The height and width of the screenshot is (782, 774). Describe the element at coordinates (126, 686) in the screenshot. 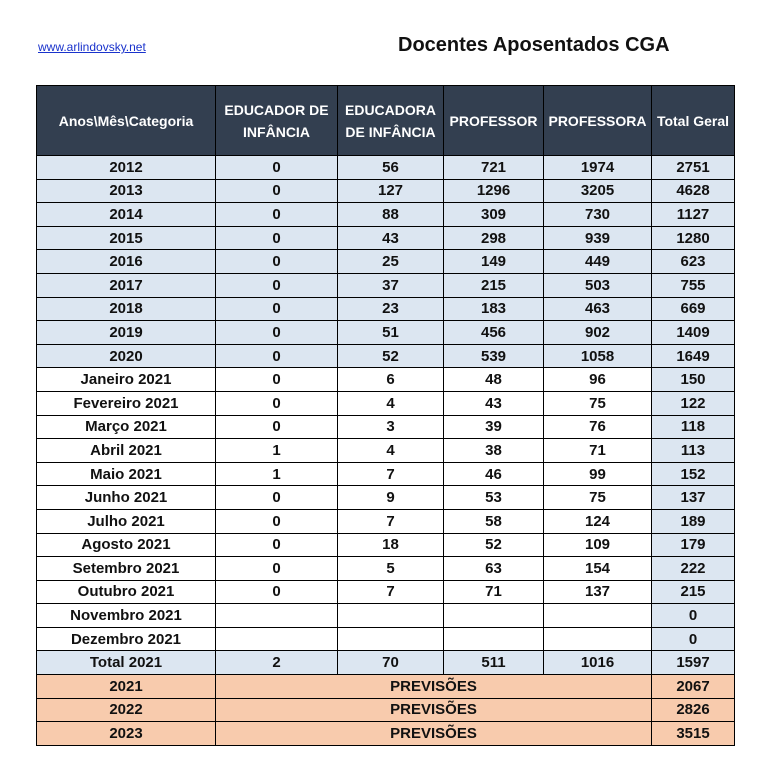

I see `table-cell: 2021` at that location.